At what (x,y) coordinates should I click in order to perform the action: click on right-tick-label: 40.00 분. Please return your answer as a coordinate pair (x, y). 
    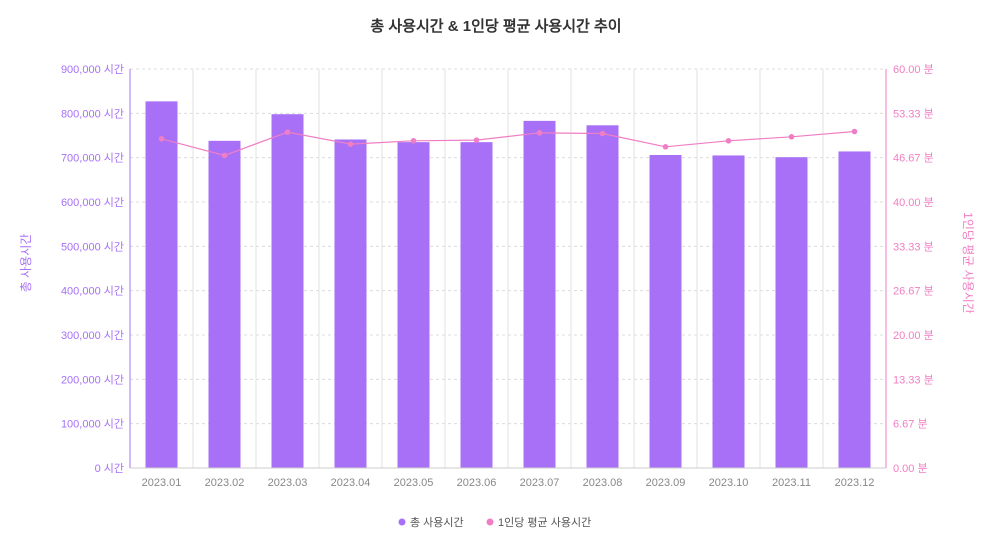
    Looking at the image, I should click on (913, 203).